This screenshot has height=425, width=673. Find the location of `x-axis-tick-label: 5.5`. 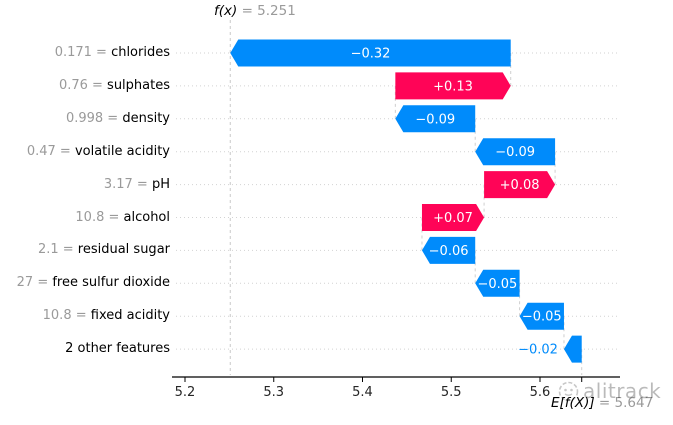

x-axis-tick-label: 5.5 is located at coordinates (451, 392).